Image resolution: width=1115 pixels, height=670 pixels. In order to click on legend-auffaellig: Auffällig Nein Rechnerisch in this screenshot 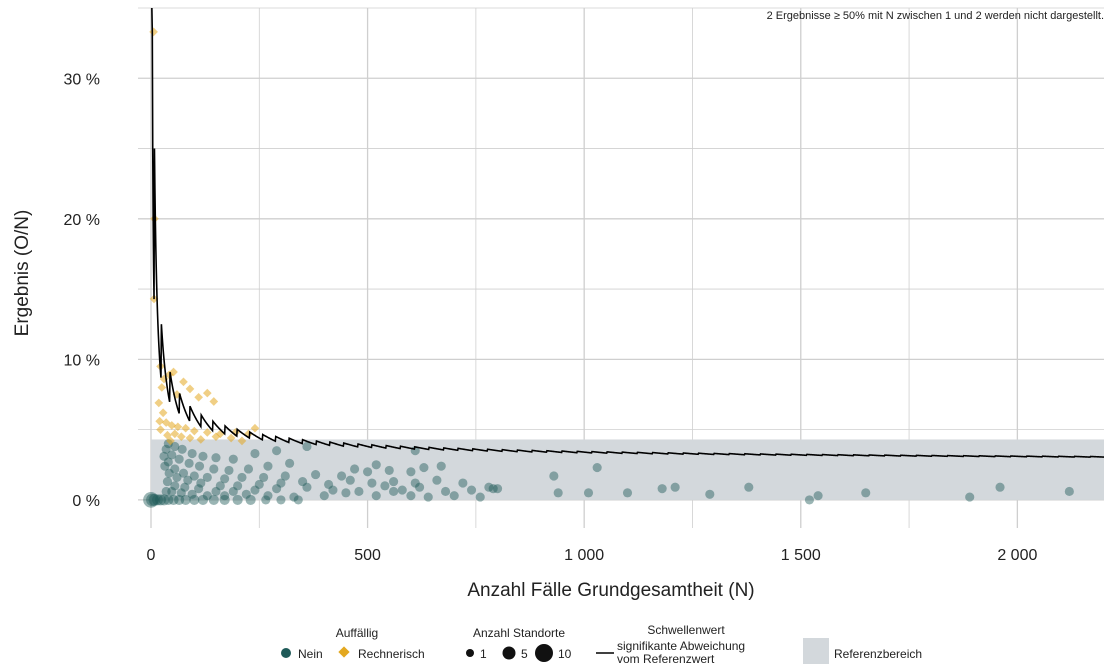, I will do `click(353, 643)`.